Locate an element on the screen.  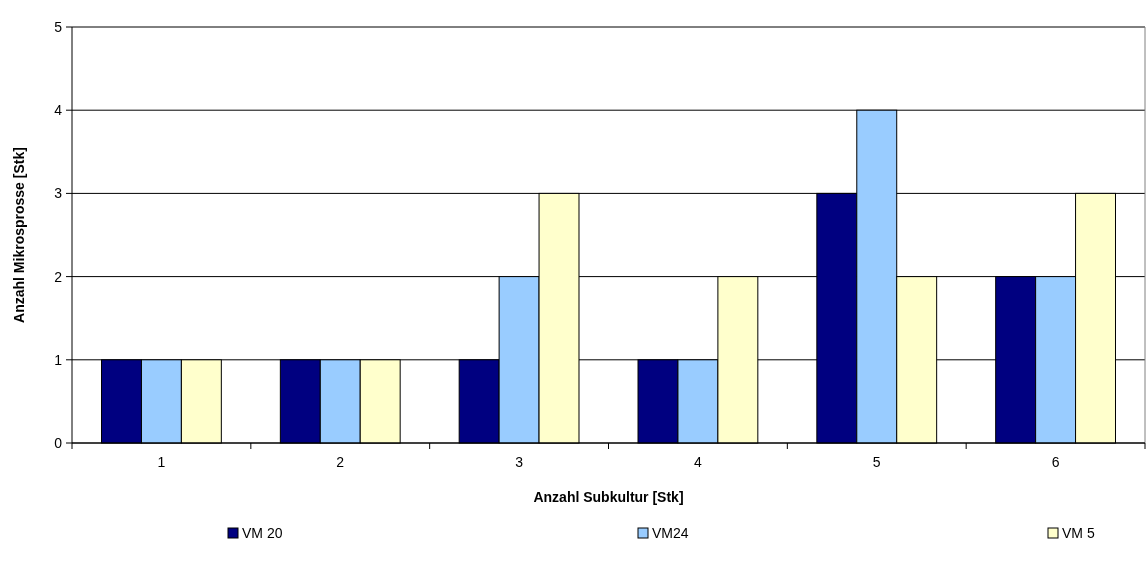
y-tick-label: 4 is located at coordinates (58, 110).